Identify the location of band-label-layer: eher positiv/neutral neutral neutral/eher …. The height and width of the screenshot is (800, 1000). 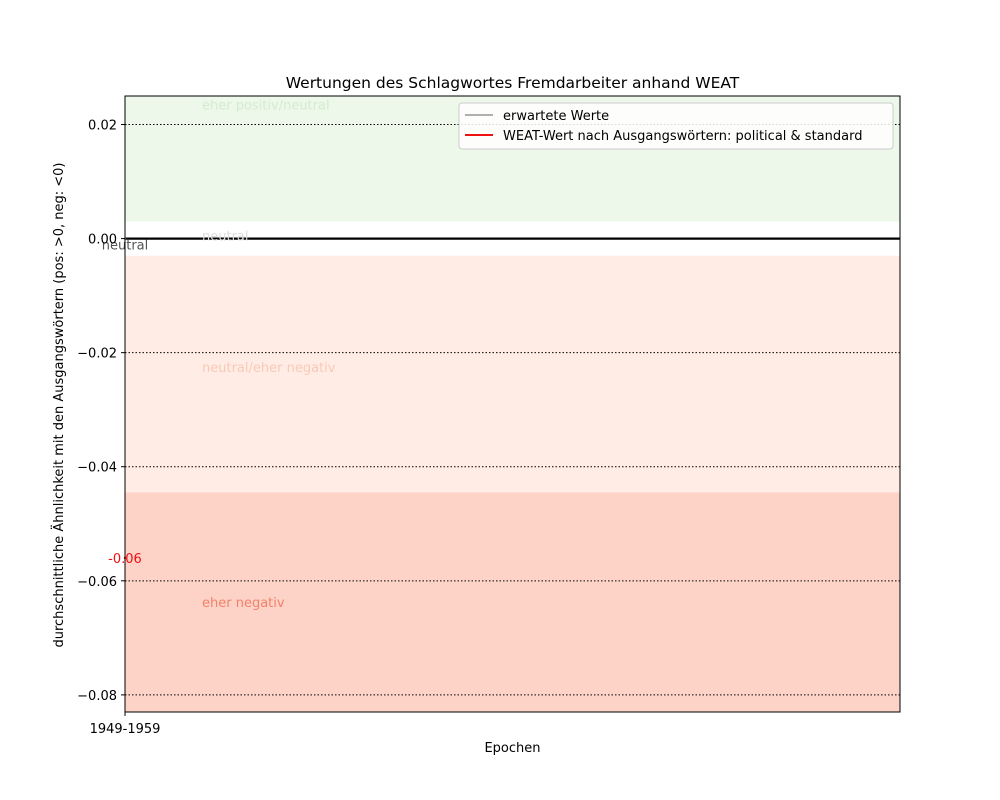
(269, 355).